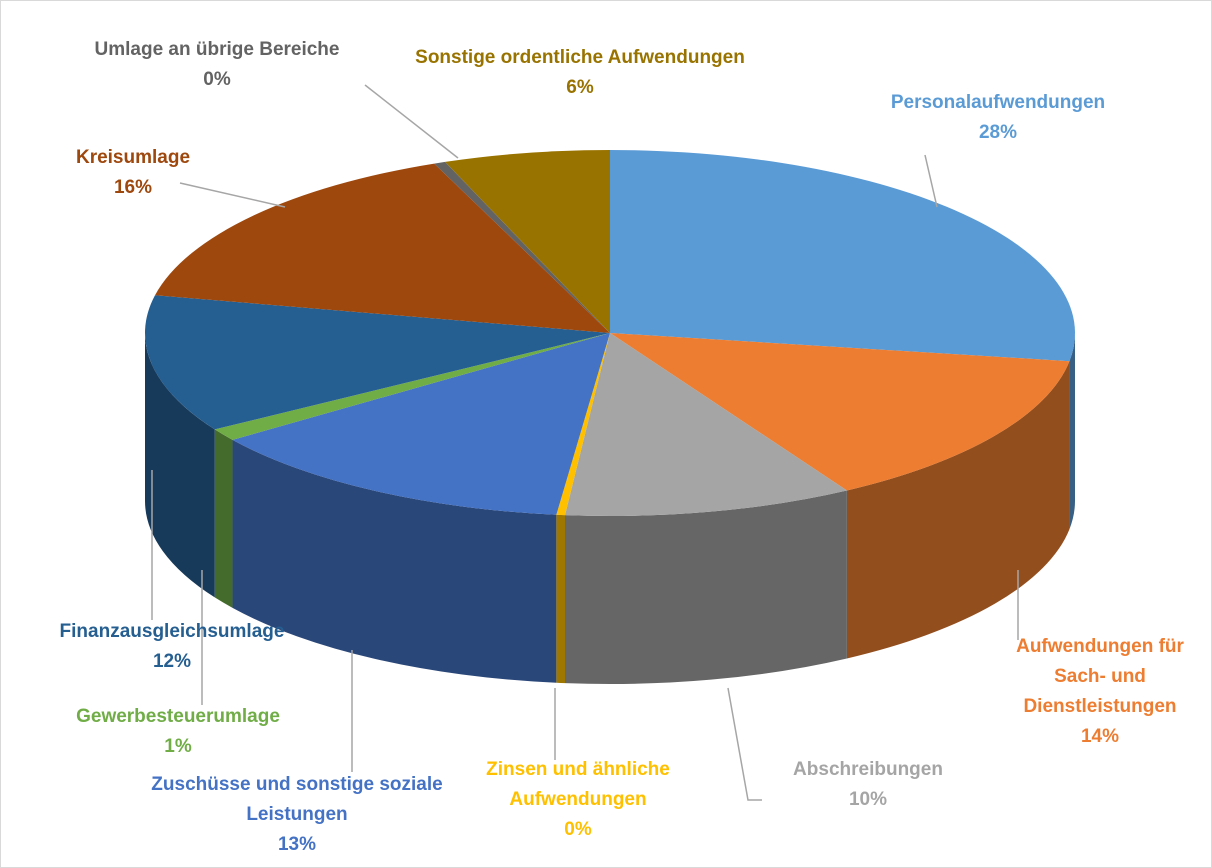 This screenshot has width=1212, height=868. What do you see at coordinates (133, 173) in the screenshot?
I see `data-label: Kreisumlage 16%` at bounding box center [133, 173].